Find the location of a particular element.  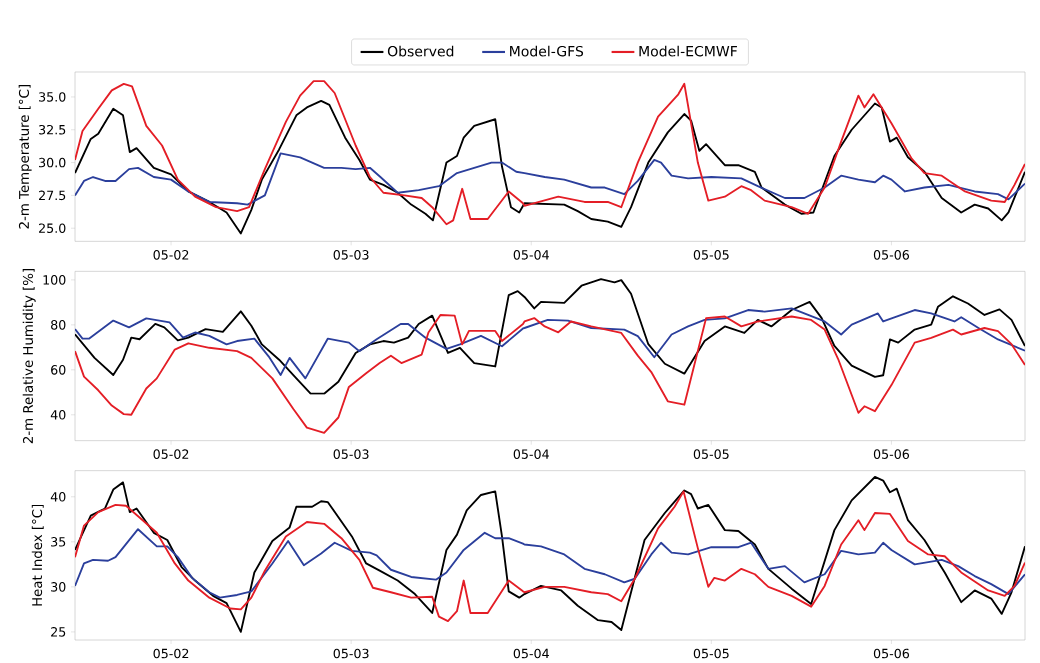

legend-label: Model-GFS is located at coordinates (547, 51).